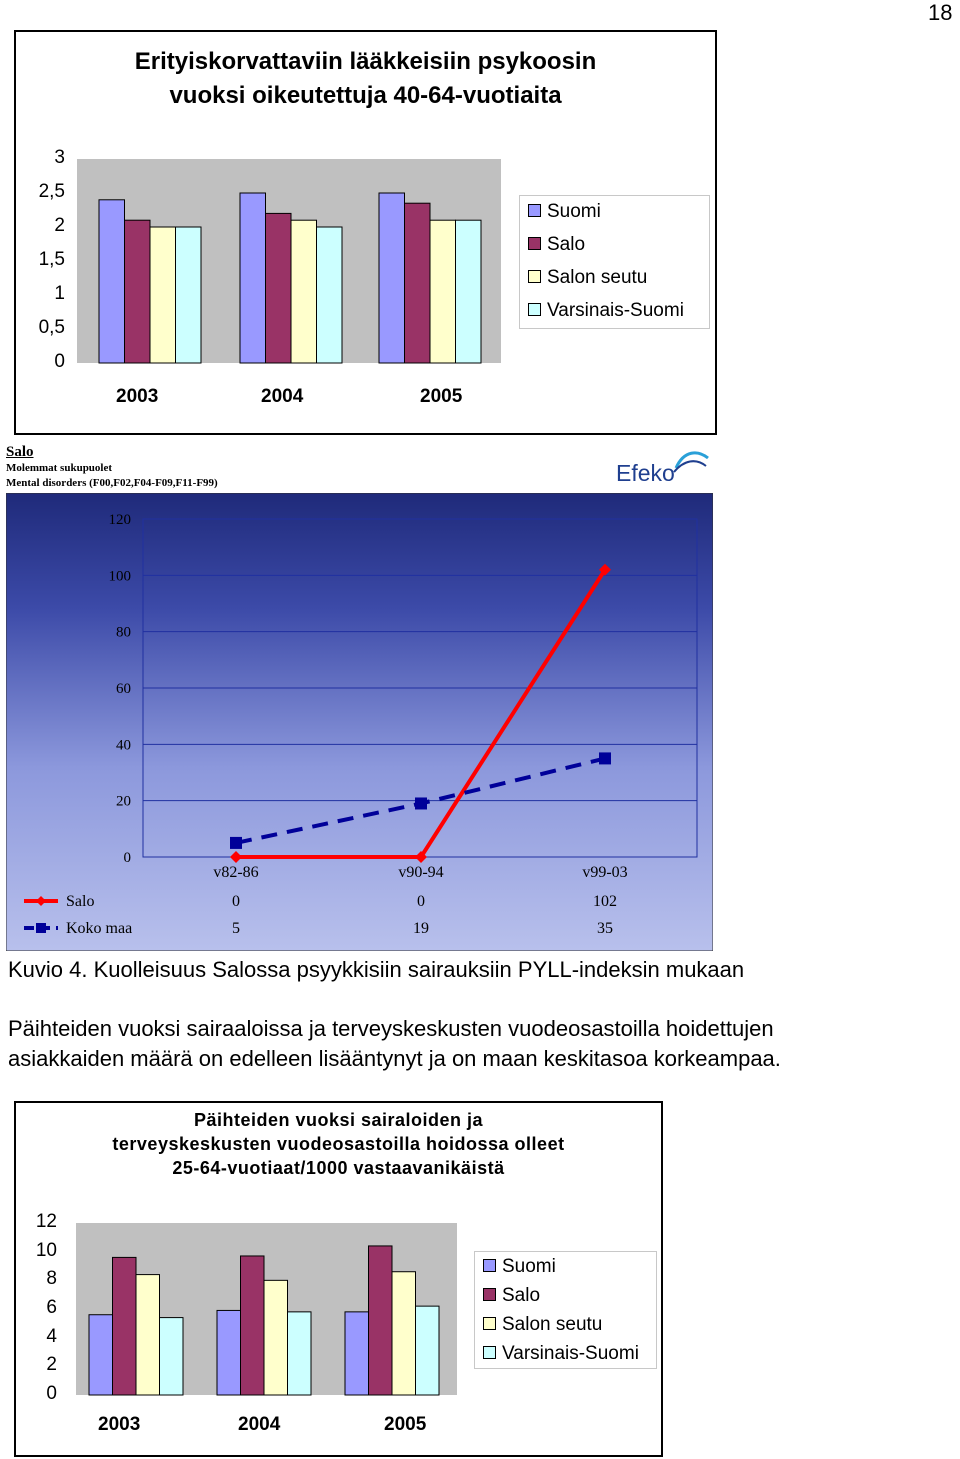  What do you see at coordinates (561, 1354) in the screenshot?
I see `chart-3-legend-varsinais-suomi: Varsinais-Suomi` at bounding box center [561, 1354].